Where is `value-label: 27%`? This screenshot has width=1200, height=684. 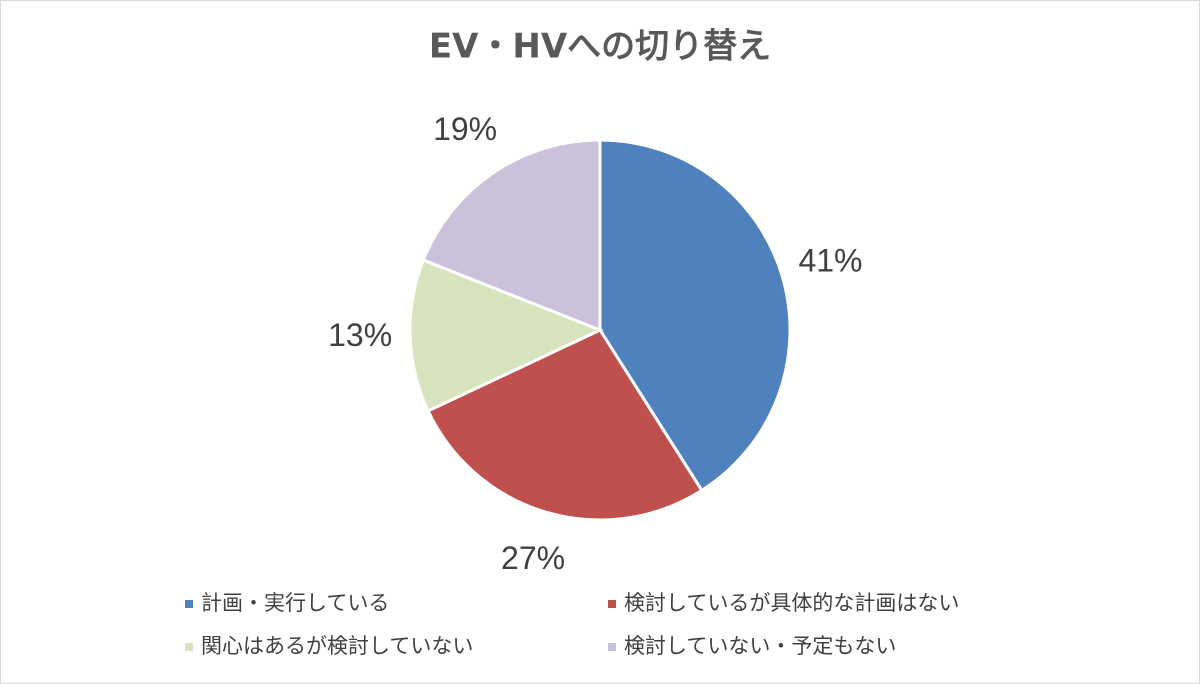
value-label: 27% is located at coordinates (533, 558).